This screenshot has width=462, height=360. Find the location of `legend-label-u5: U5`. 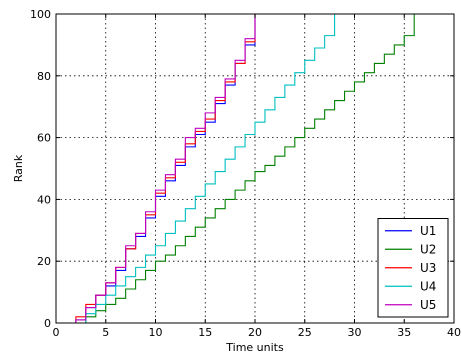

legend-label-u5: U5 is located at coordinates (428, 305).